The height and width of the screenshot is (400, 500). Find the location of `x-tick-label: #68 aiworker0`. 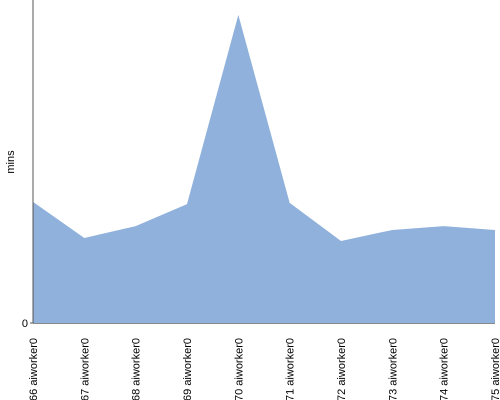

x-tick-label: #68 aiworker0 is located at coordinates (137, 369).